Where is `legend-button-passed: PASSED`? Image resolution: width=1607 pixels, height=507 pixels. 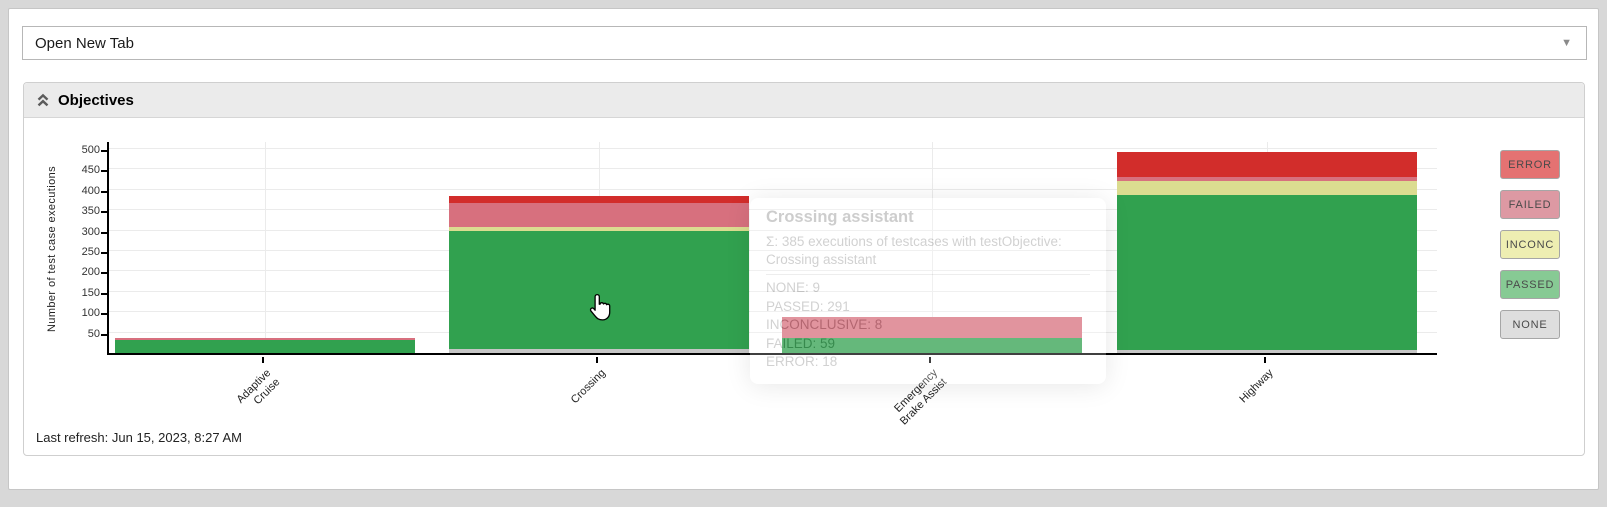 legend-button-passed: PASSED is located at coordinates (1530, 284).